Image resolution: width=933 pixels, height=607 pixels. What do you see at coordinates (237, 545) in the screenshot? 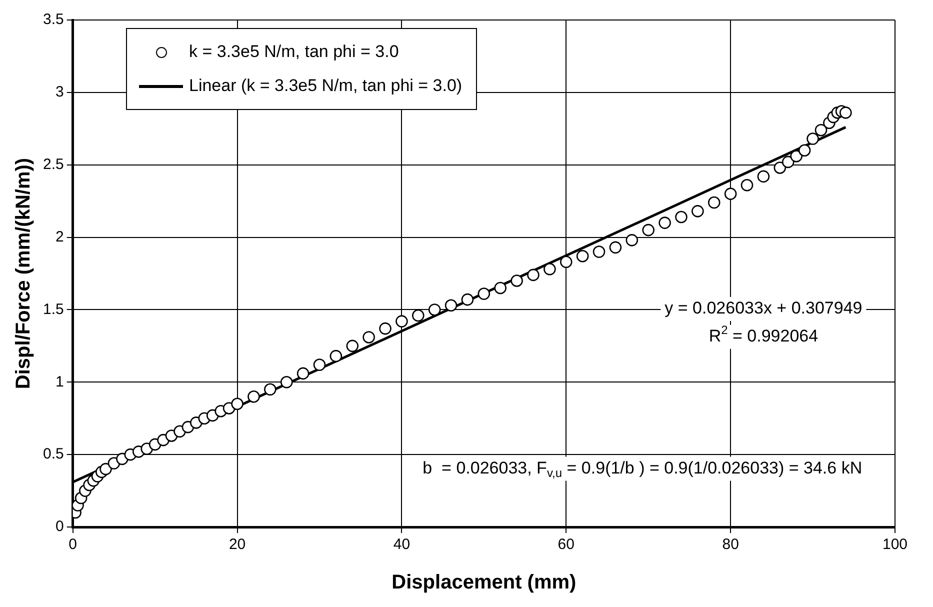
I see `x-tick-label: 20` at bounding box center [237, 545].